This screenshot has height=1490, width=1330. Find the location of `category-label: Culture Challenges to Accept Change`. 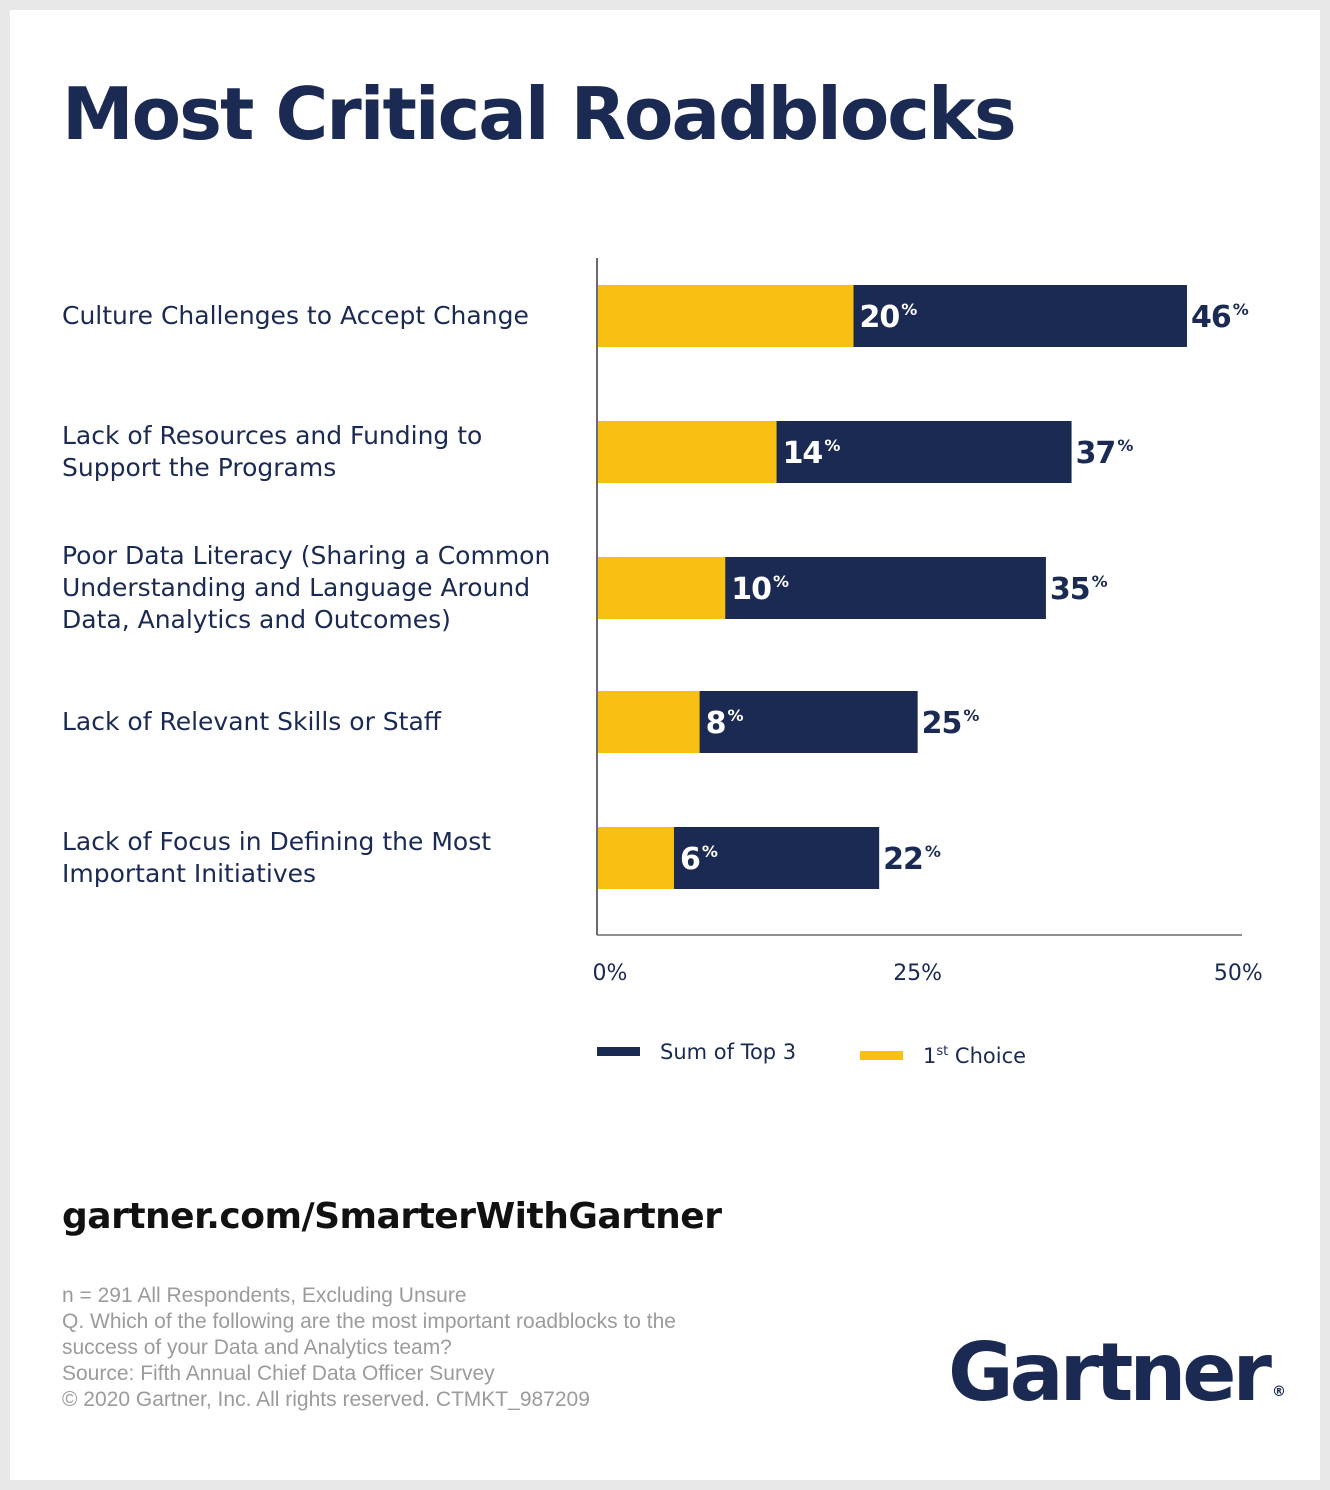

category-label: Culture Challenges to Accept Change is located at coordinates (322, 316).